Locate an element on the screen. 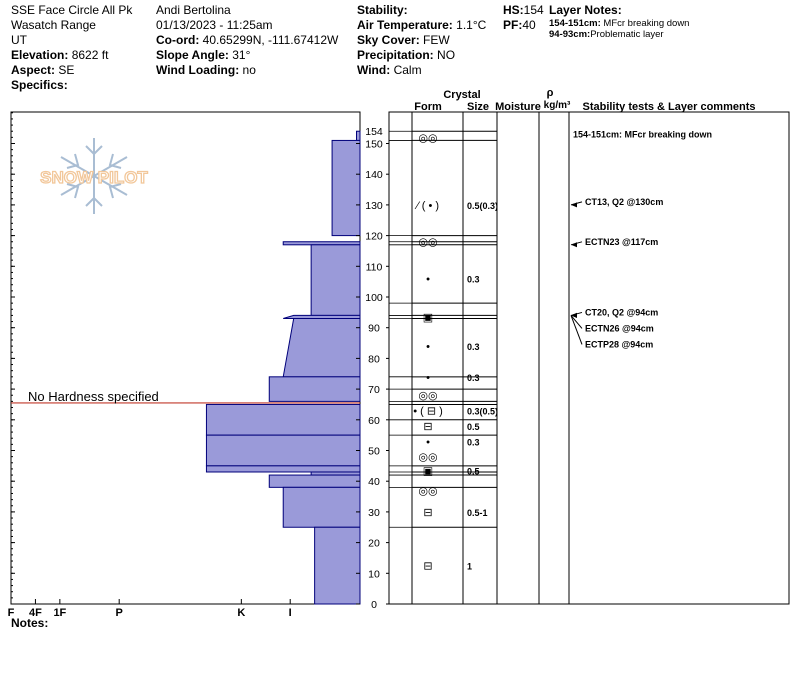  y-tick-label: 0 is located at coordinates (374, 605).